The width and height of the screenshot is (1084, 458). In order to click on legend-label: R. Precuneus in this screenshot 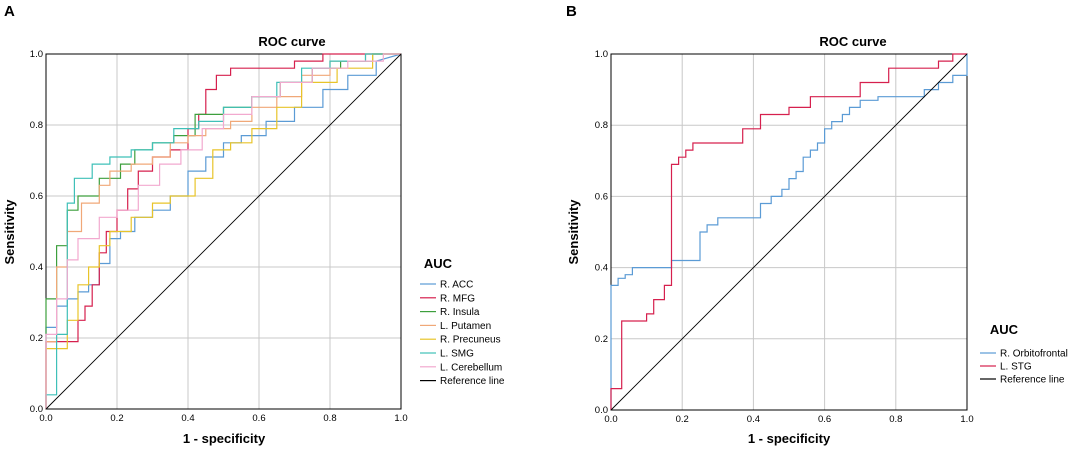, I will do `click(470, 340)`.